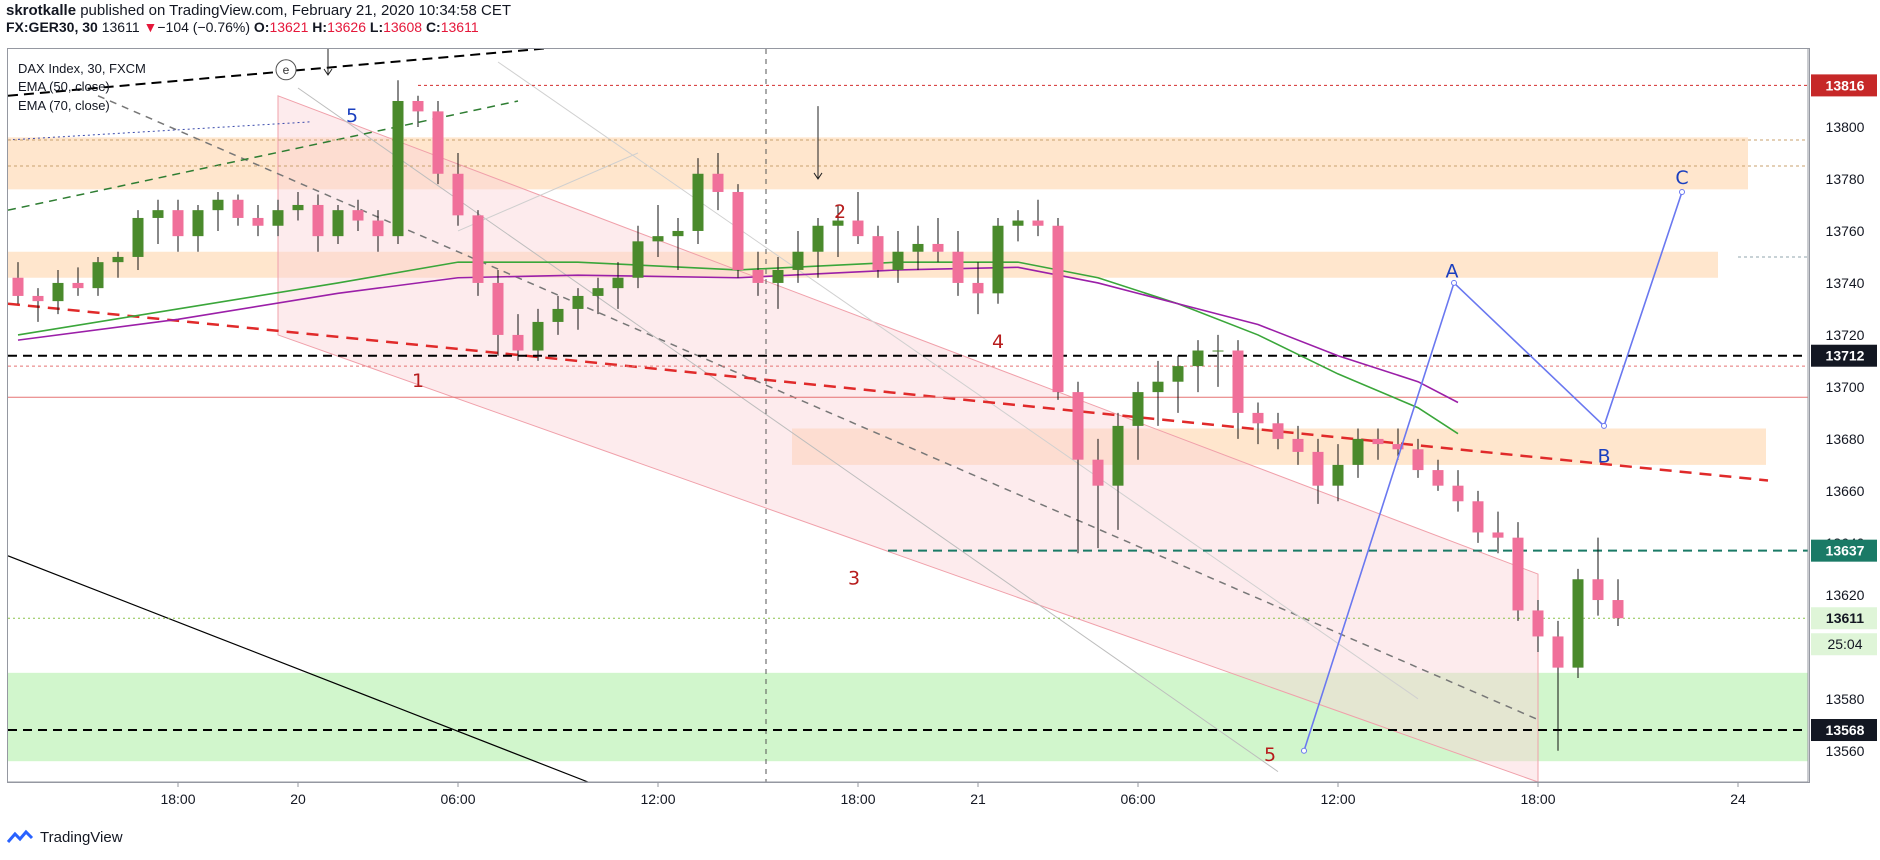  What do you see at coordinates (1844, 618) in the screenshot?
I see `price-tag: 13611` at bounding box center [1844, 618].